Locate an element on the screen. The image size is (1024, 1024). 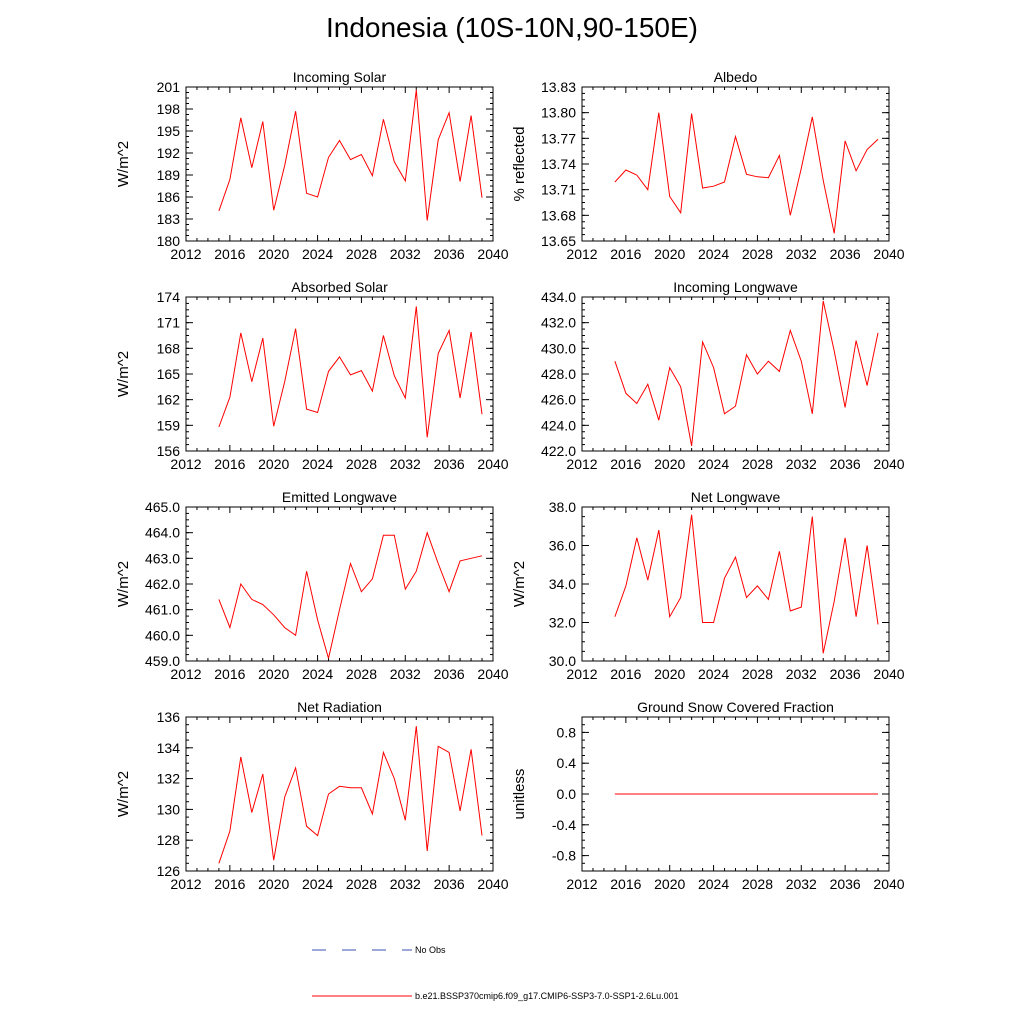
y-tick-label: 165 is located at coordinates (169, 374).